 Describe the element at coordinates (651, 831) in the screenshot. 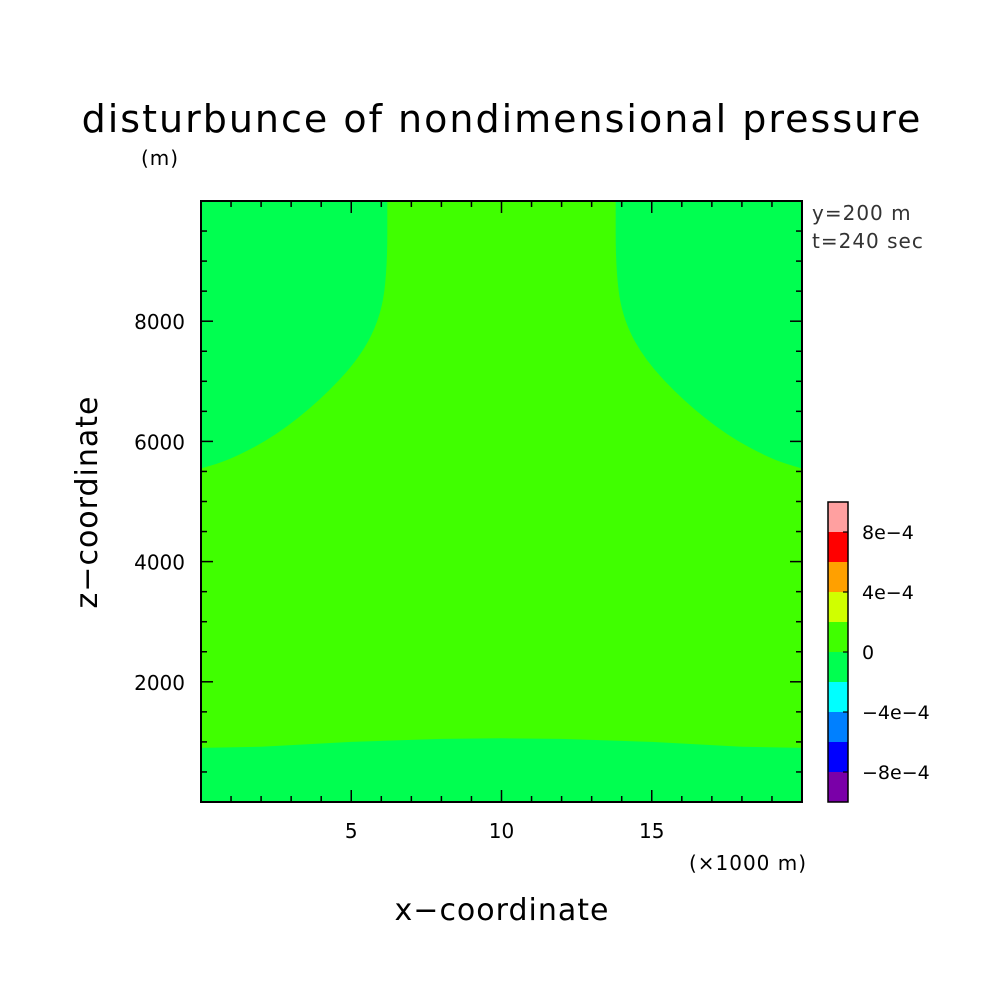

I see `x-tick-label: 15` at that location.